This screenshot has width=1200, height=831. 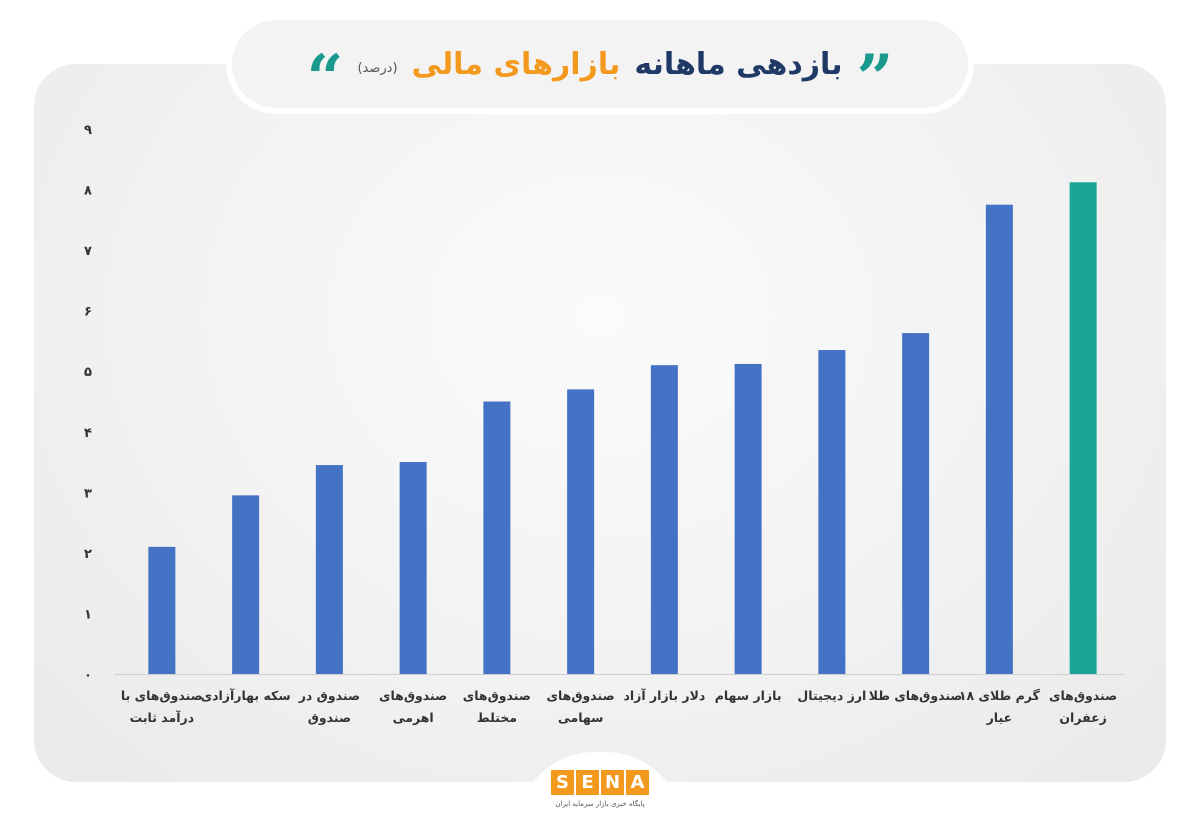 What do you see at coordinates (738, 64) in the screenshot?
I see `title-dark: بازدهی ماهانه` at bounding box center [738, 64].